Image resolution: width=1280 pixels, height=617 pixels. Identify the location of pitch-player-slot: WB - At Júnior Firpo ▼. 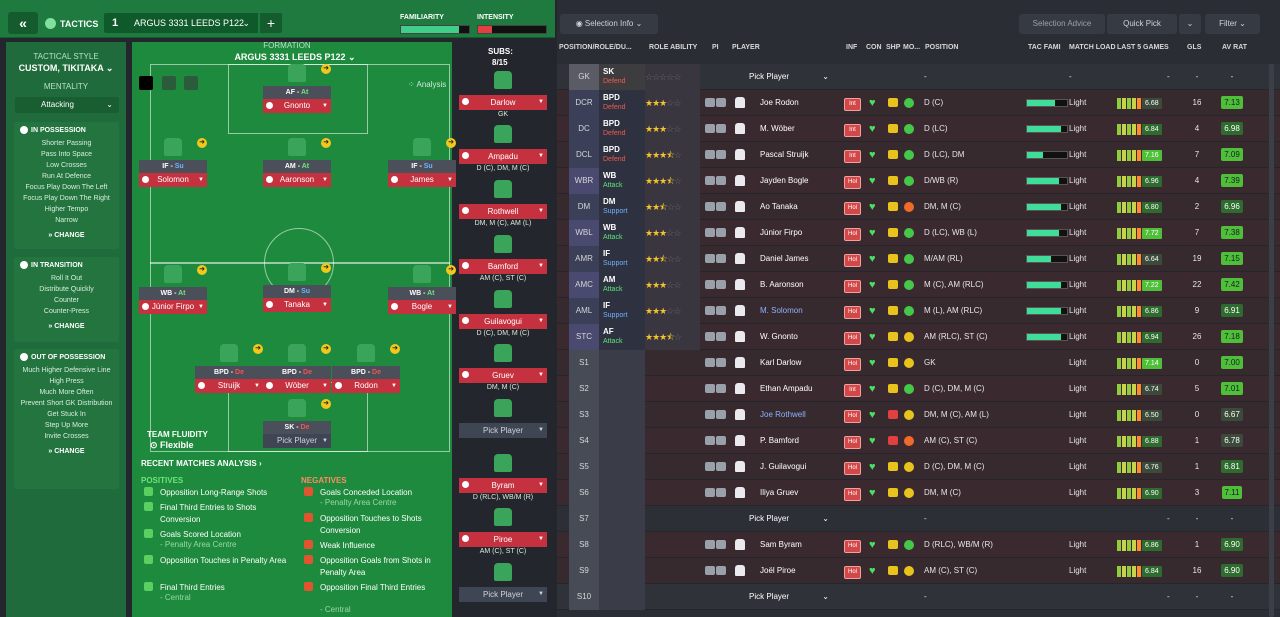
(173, 300).